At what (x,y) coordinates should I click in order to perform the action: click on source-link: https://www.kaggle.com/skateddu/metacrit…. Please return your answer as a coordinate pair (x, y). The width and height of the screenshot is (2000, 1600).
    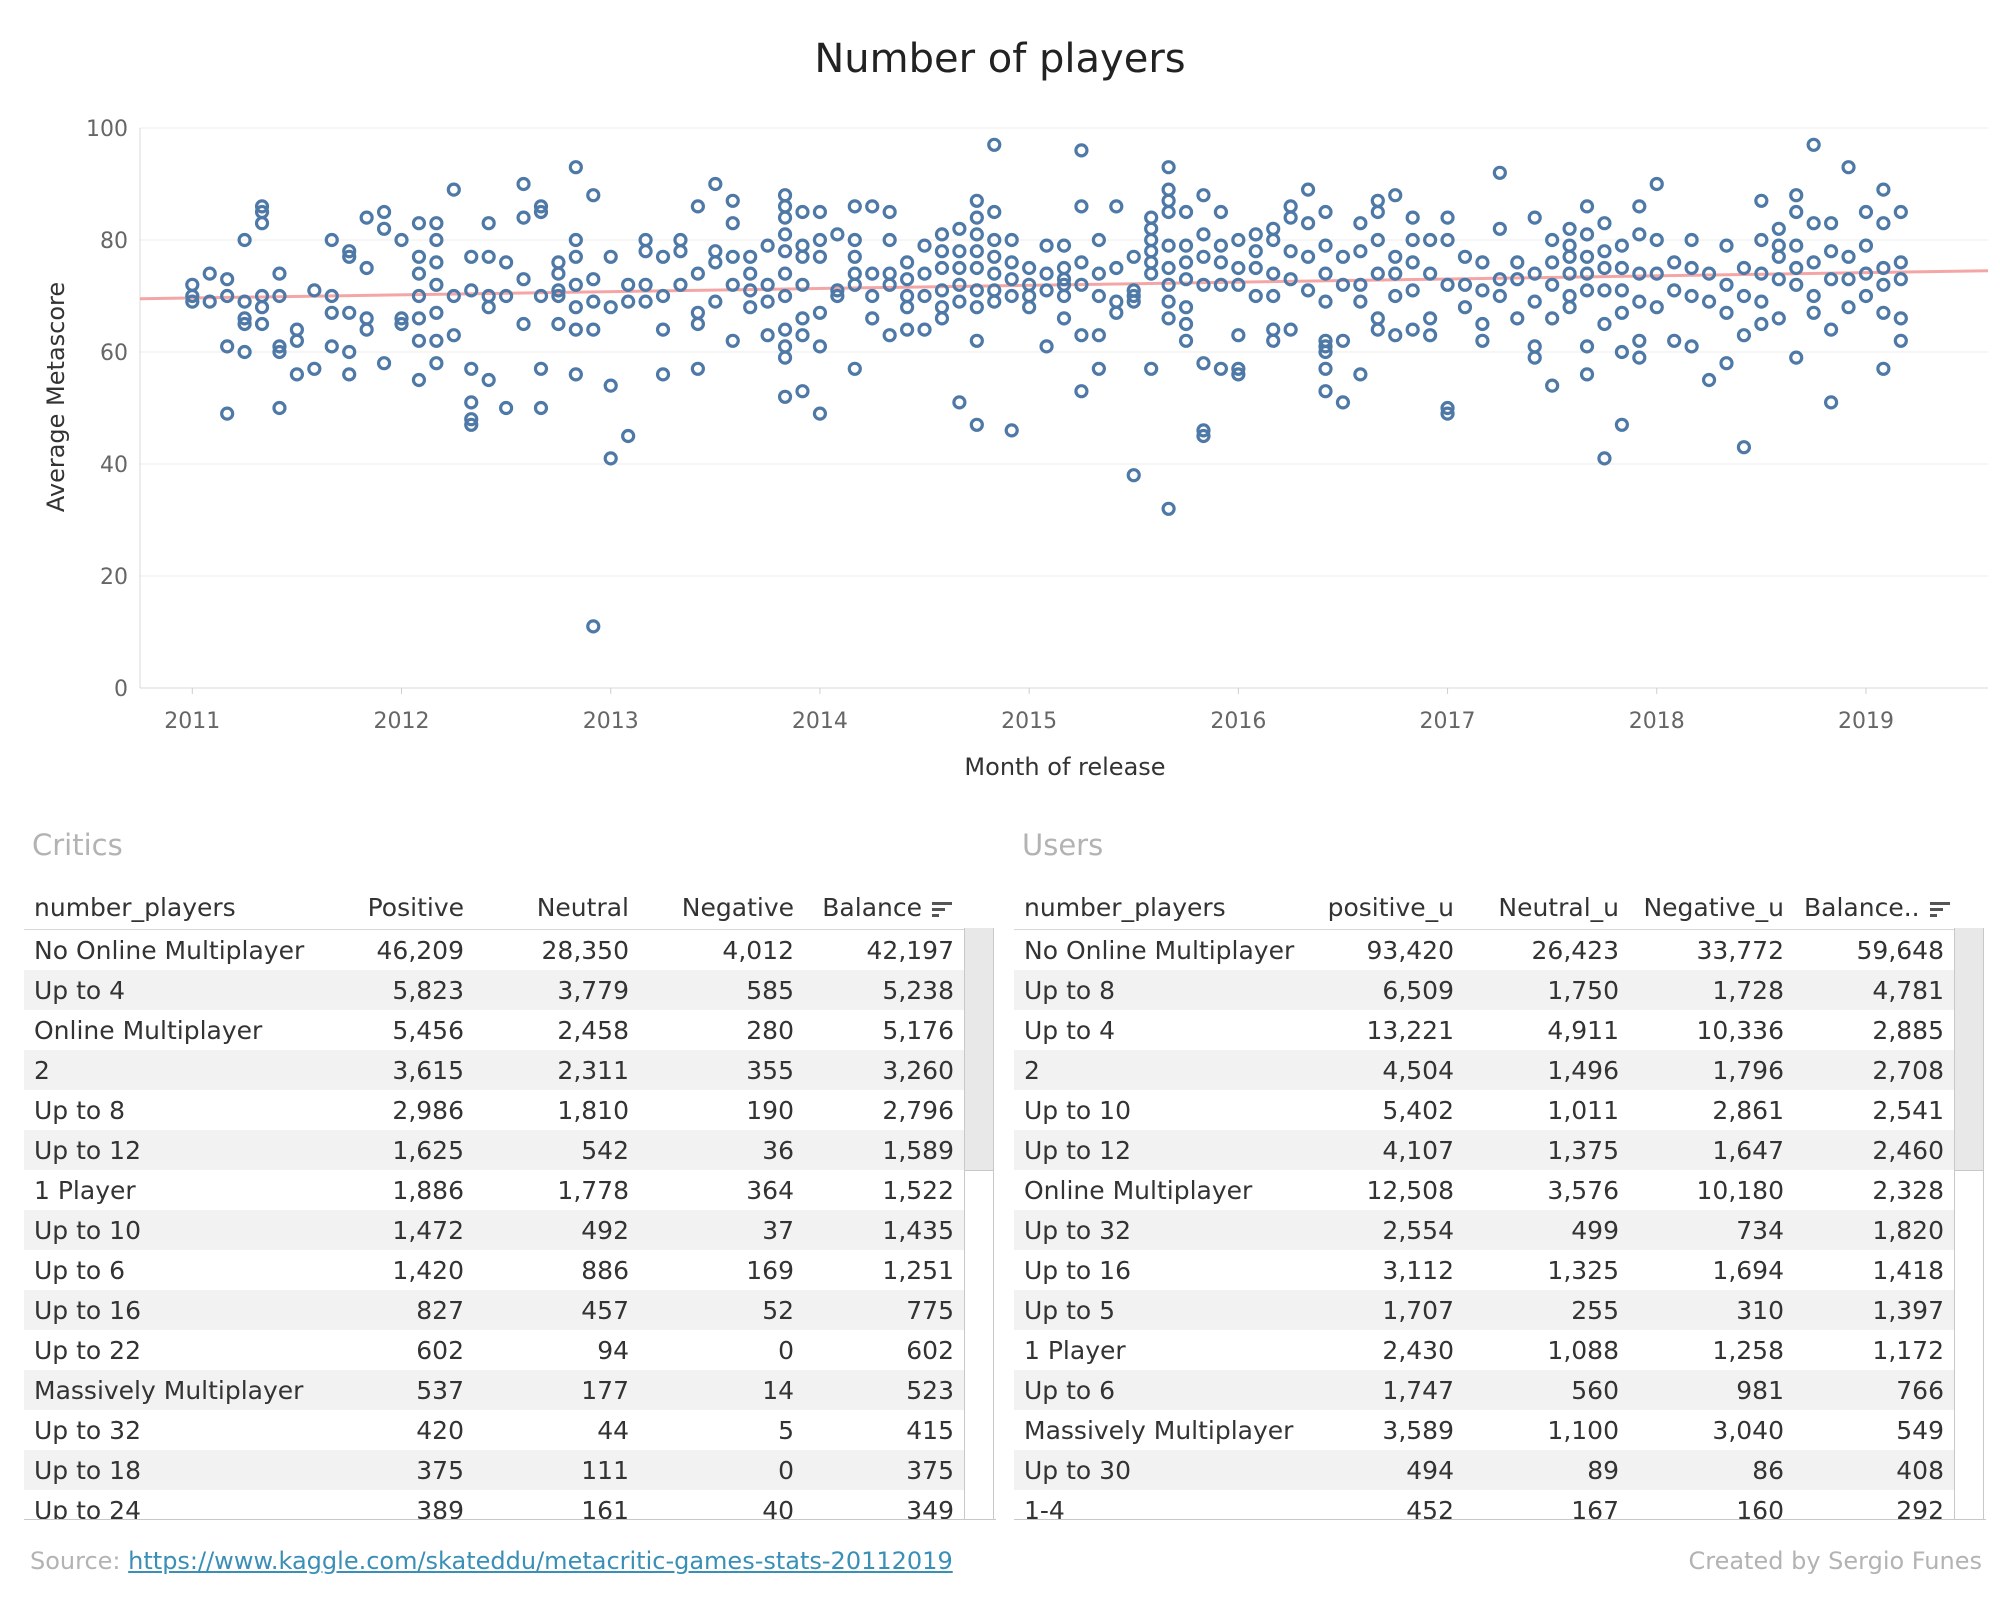
    Looking at the image, I should click on (540, 1561).